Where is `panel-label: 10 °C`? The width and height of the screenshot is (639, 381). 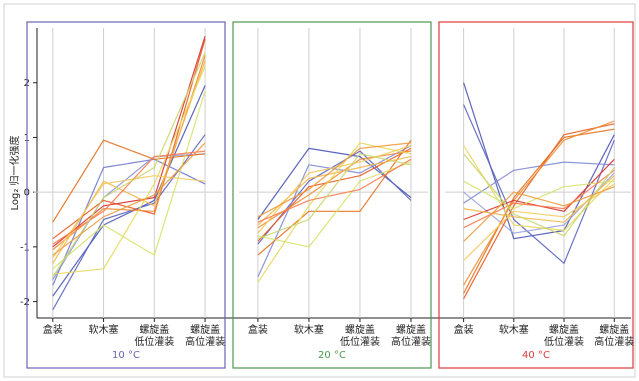 panel-label: 10 °C is located at coordinates (126, 355).